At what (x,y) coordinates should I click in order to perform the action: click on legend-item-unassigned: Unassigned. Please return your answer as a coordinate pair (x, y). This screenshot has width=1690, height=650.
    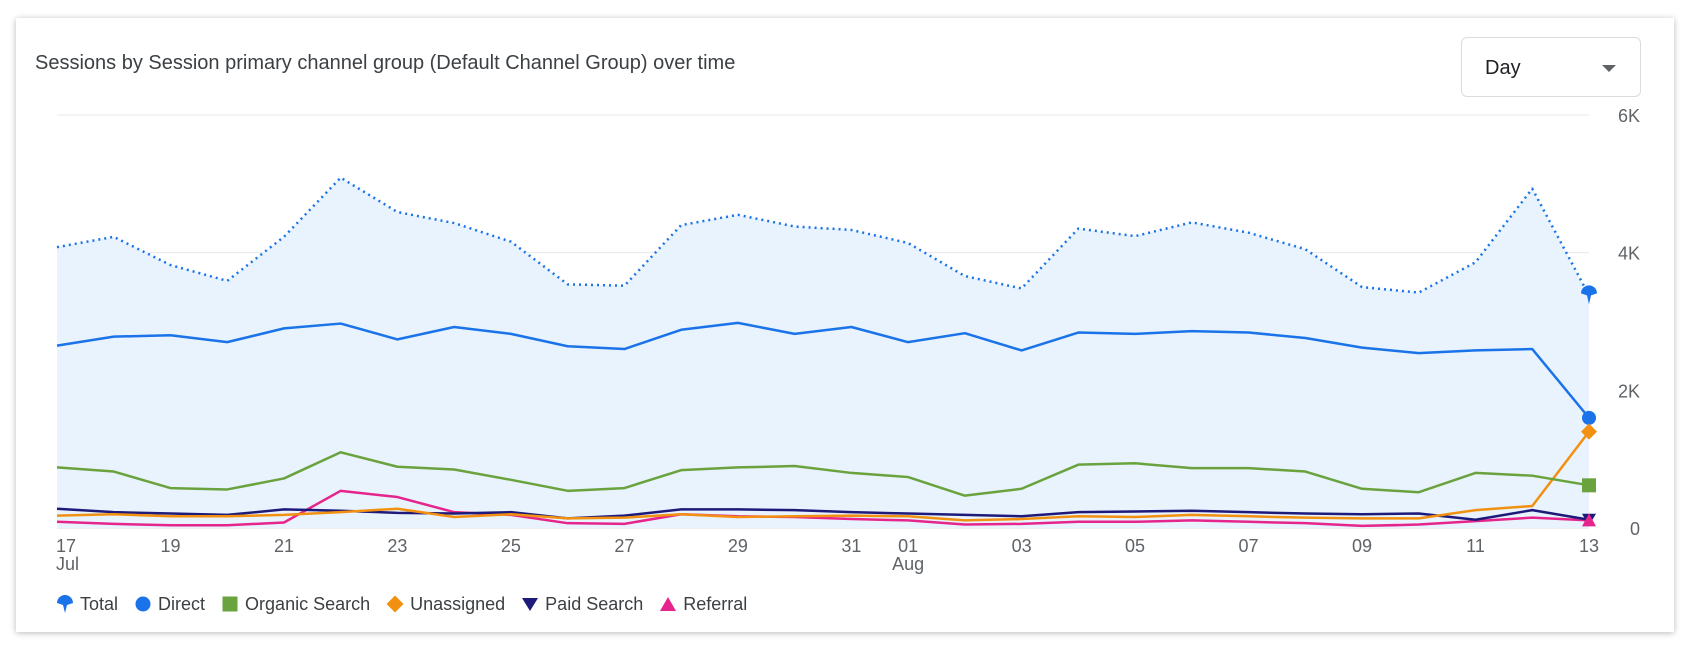
    Looking at the image, I should click on (445, 604).